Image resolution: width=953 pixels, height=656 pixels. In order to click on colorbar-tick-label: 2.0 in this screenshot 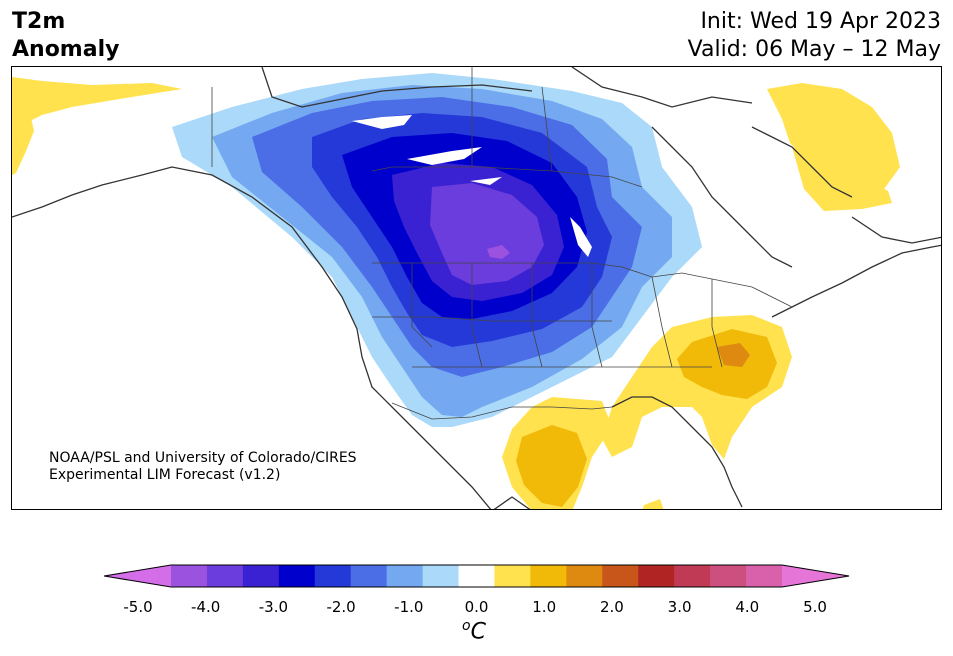, I will do `click(611, 607)`.